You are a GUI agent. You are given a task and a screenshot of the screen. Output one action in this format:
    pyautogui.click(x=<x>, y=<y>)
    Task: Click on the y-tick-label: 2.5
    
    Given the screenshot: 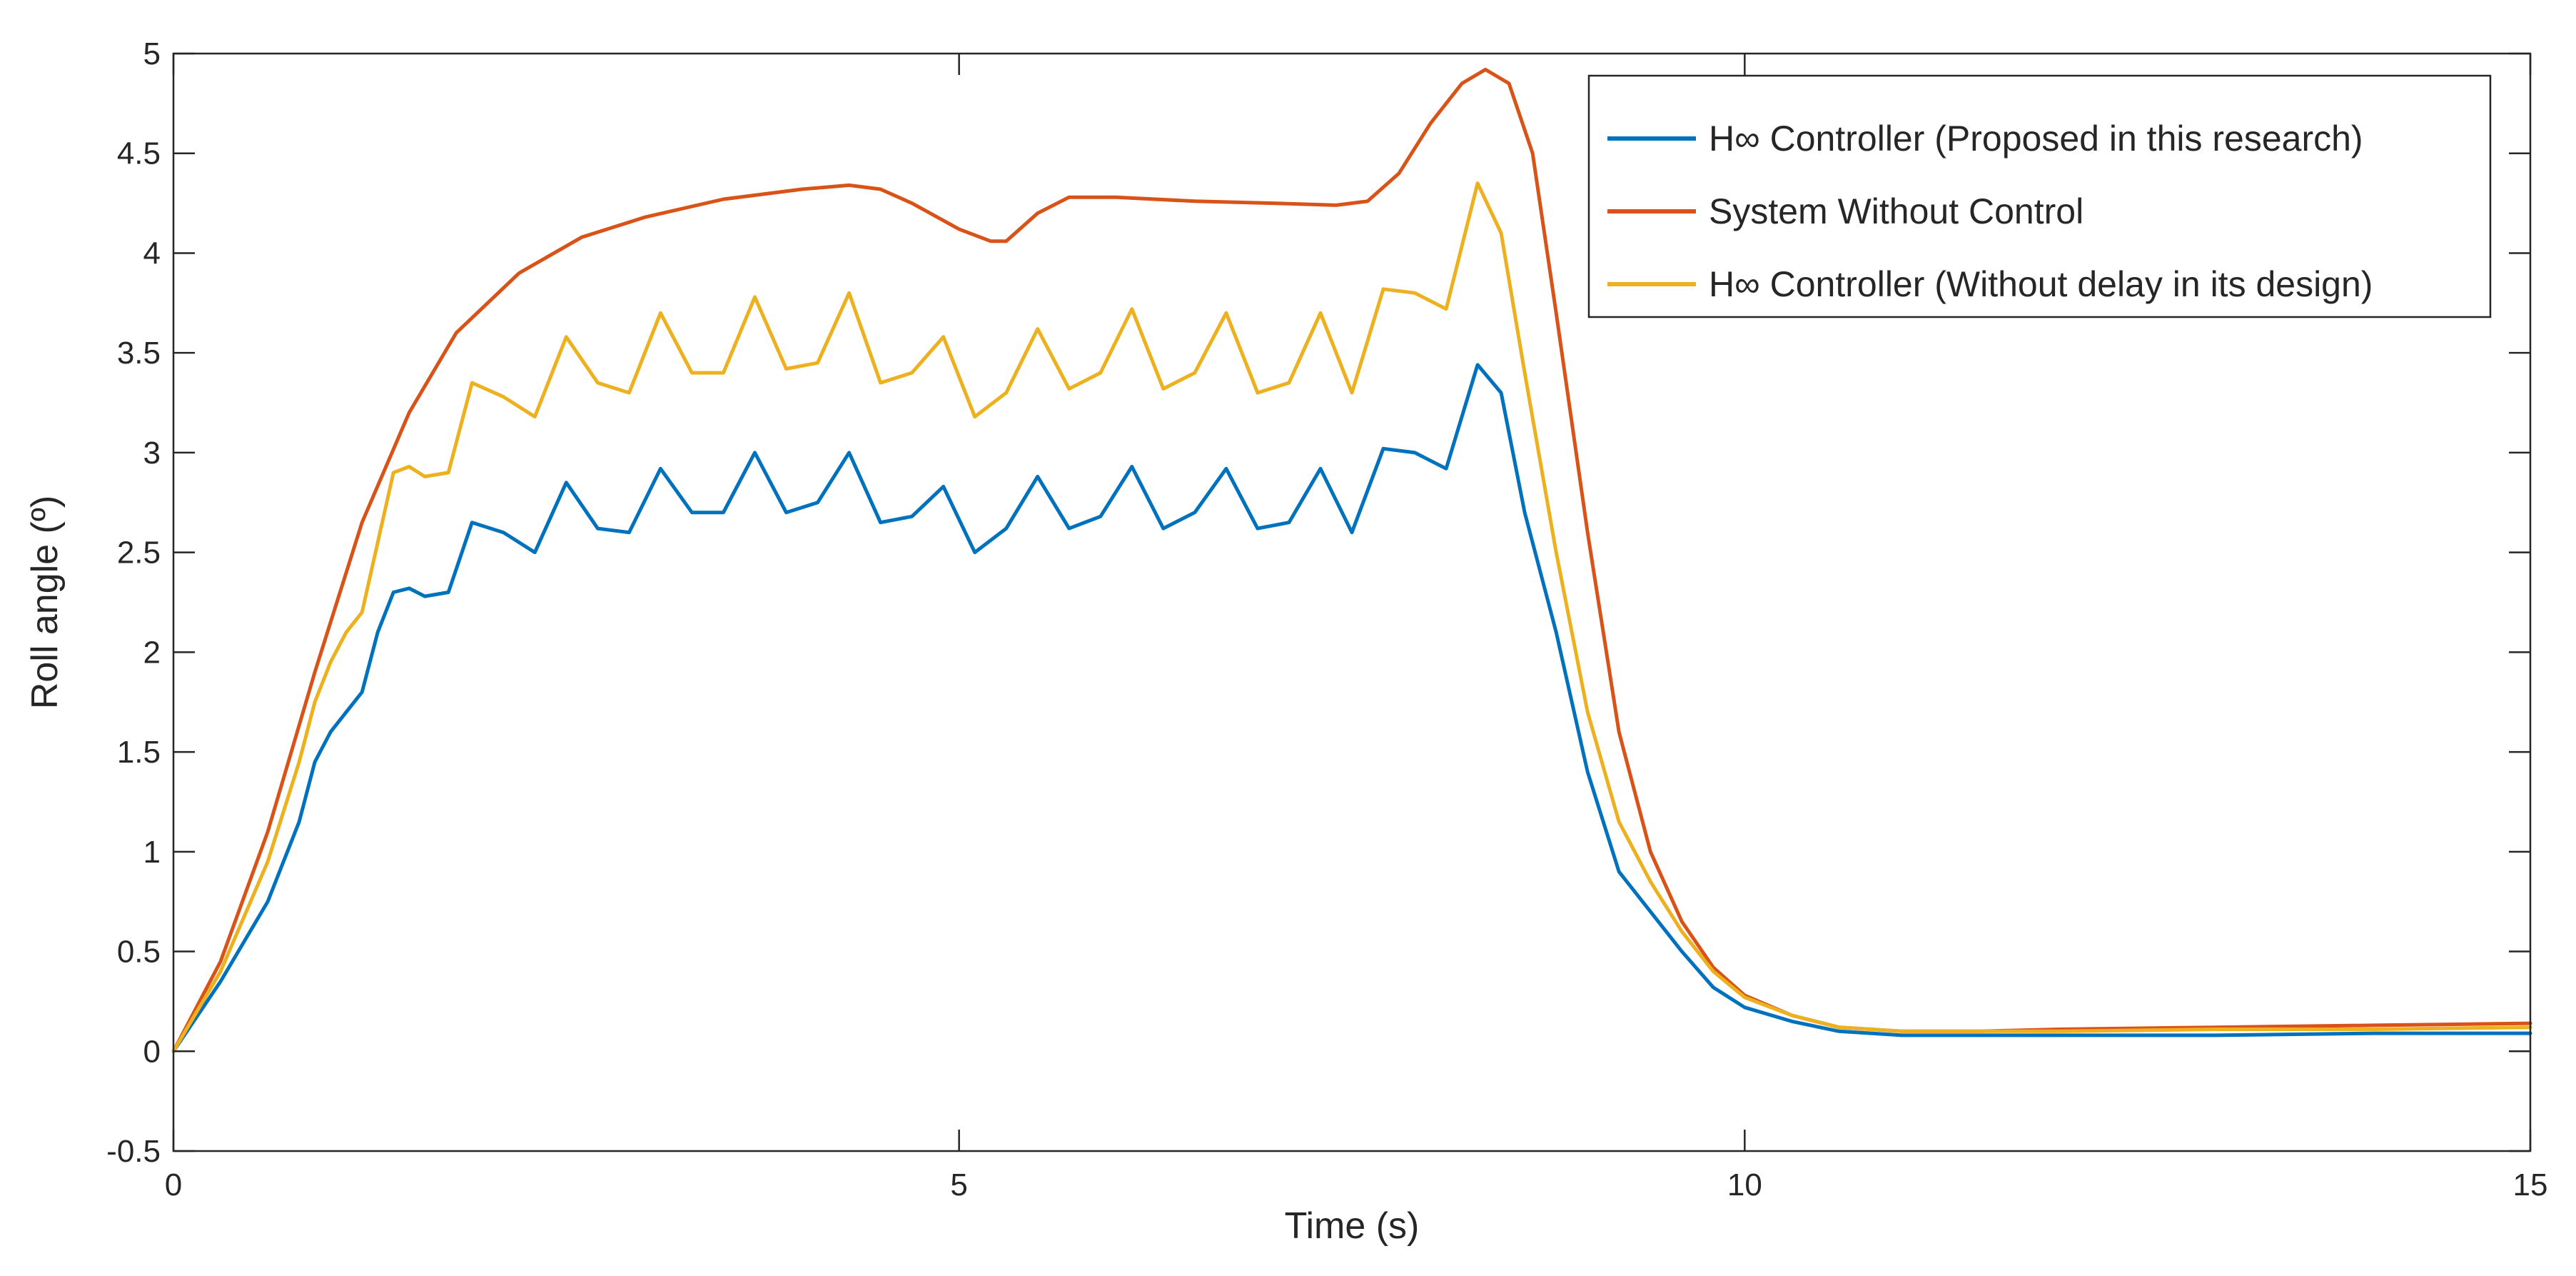 What is the action you would take?
    pyautogui.click(x=139, y=553)
    